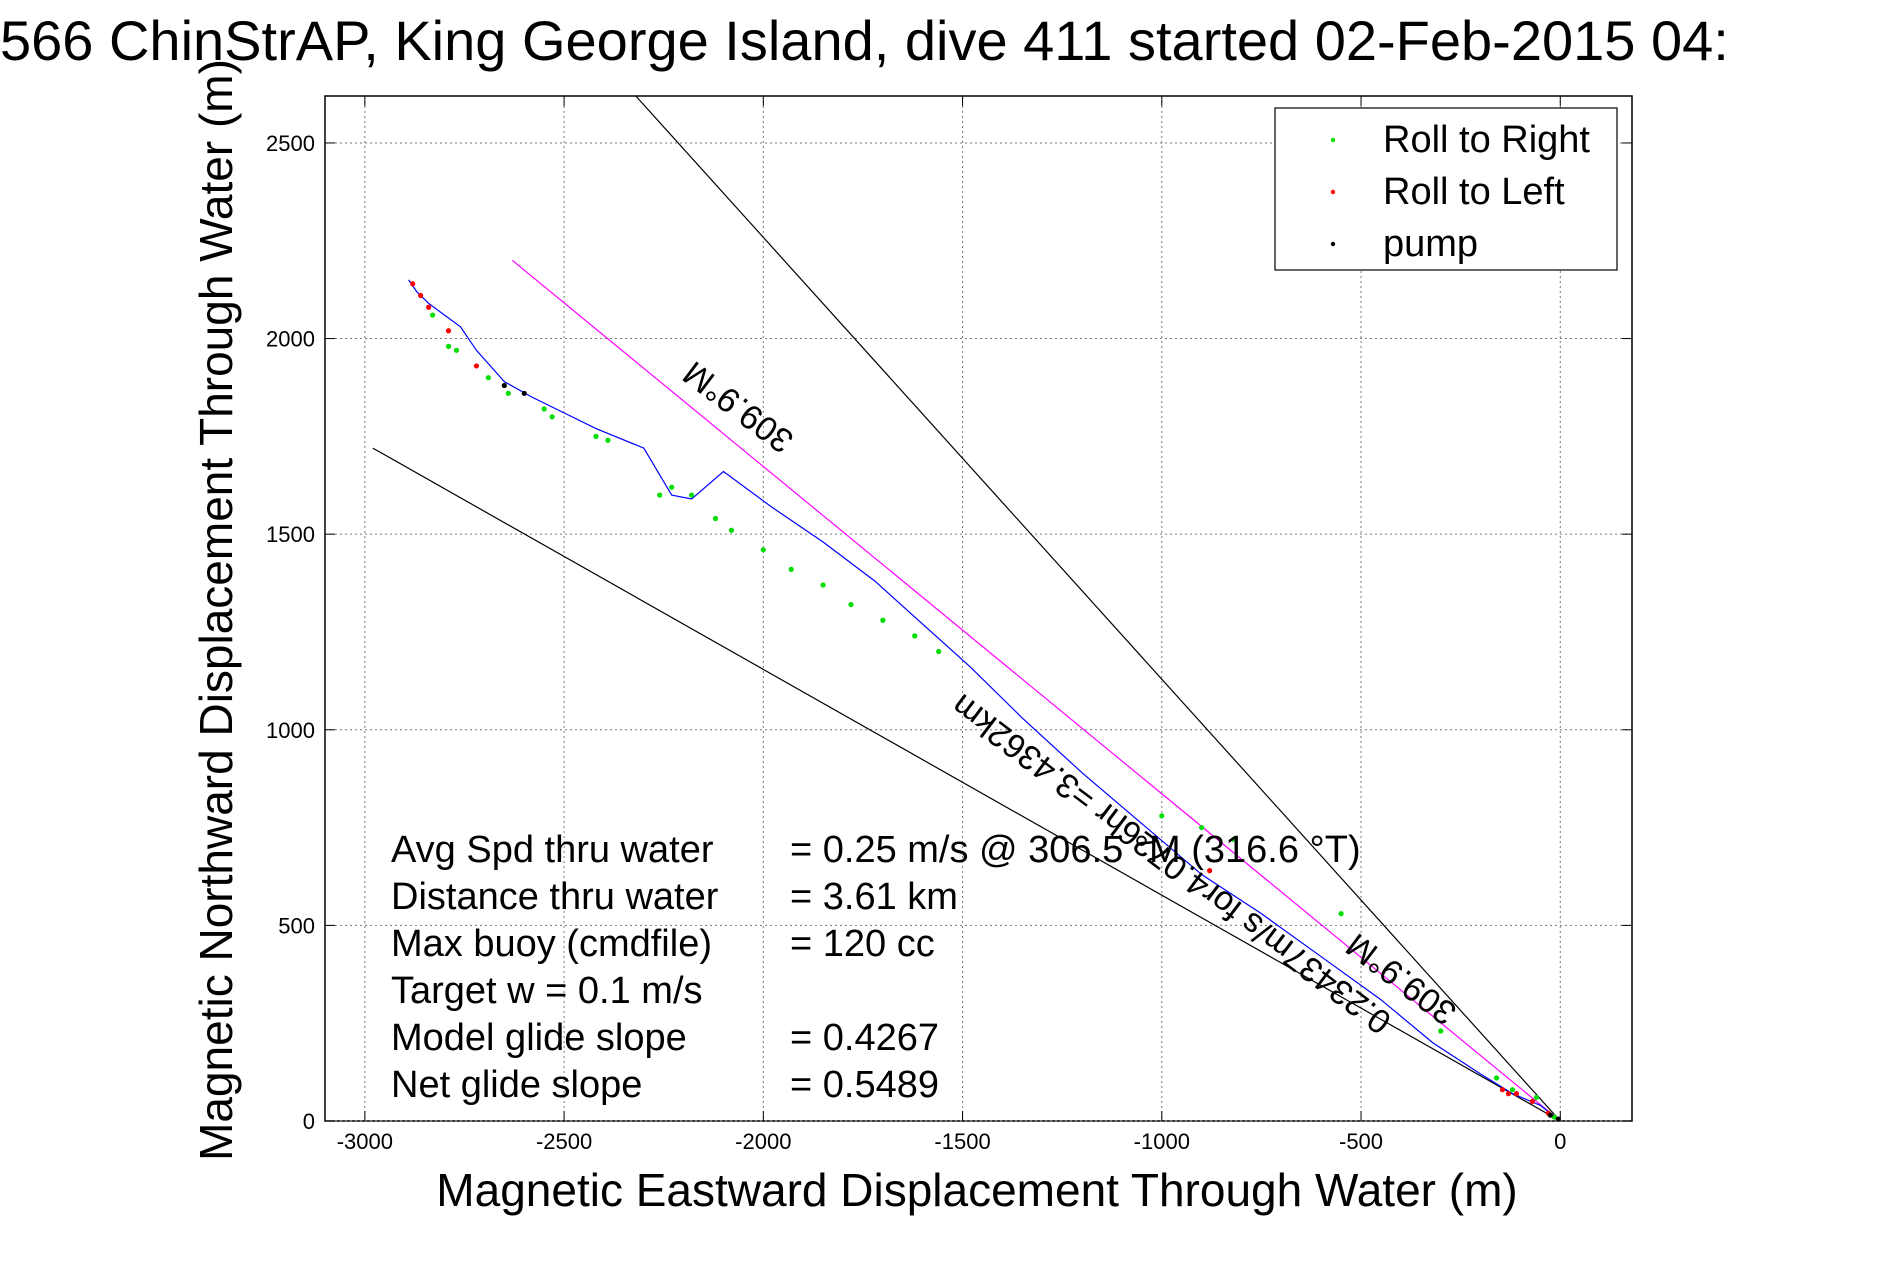 The image size is (1891, 1267). Describe the element at coordinates (1075, 850) in the screenshot. I see `stat-value: = 0.25 m/s @ 306.5 °M (316.6 °T)` at that location.